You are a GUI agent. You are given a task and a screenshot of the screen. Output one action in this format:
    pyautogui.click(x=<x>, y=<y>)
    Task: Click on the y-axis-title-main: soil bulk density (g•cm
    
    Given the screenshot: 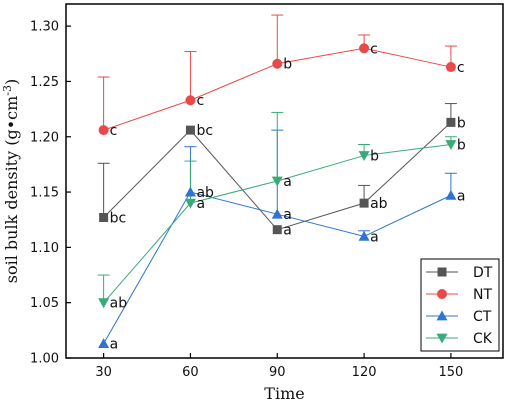 What is the action you would take?
    pyautogui.click(x=11, y=190)
    